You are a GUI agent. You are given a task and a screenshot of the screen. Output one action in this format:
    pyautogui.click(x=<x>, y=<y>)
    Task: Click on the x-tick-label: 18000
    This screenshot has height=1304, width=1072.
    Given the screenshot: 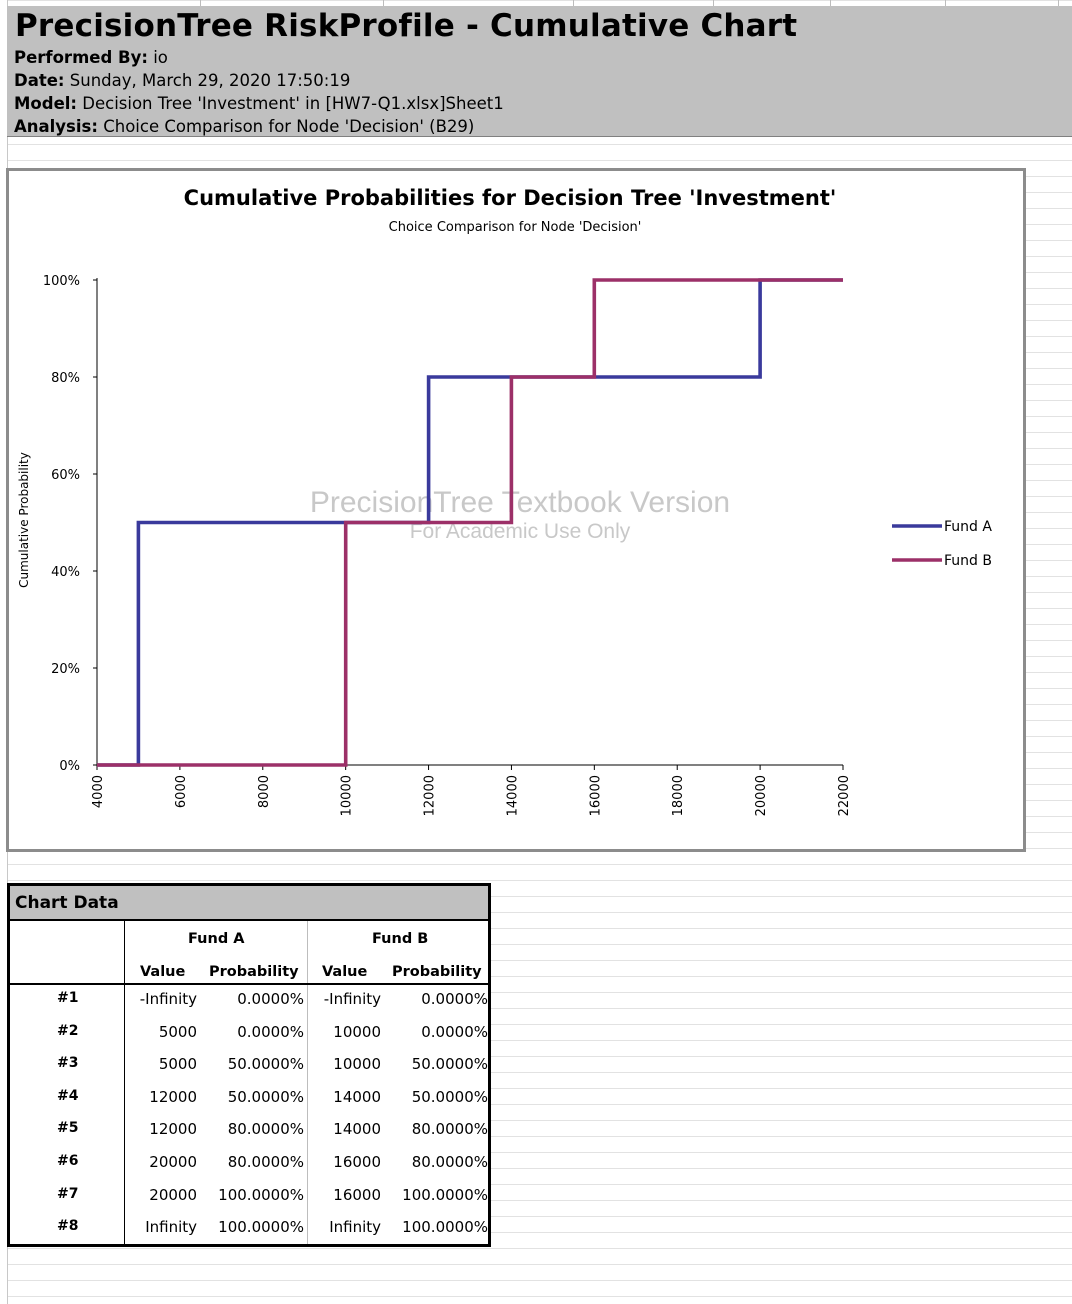 What is the action you would take?
    pyautogui.click(x=678, y=795)
    